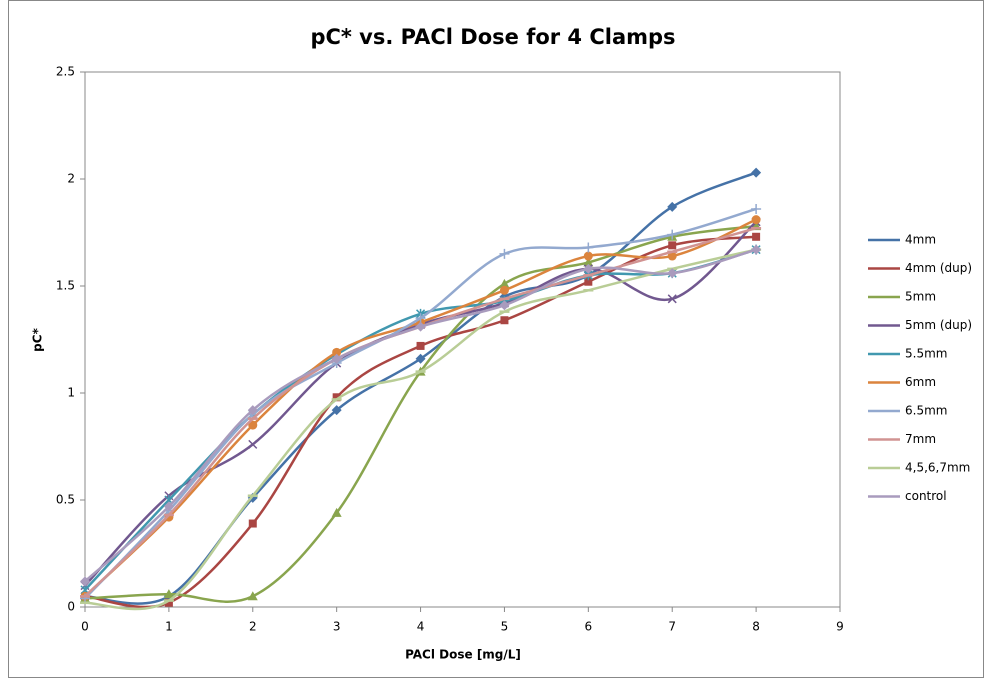  What do you see at coordinates (85, 627) in the screenshot?
I see `x-tick-label: 0` at bounding box center [85, 627].